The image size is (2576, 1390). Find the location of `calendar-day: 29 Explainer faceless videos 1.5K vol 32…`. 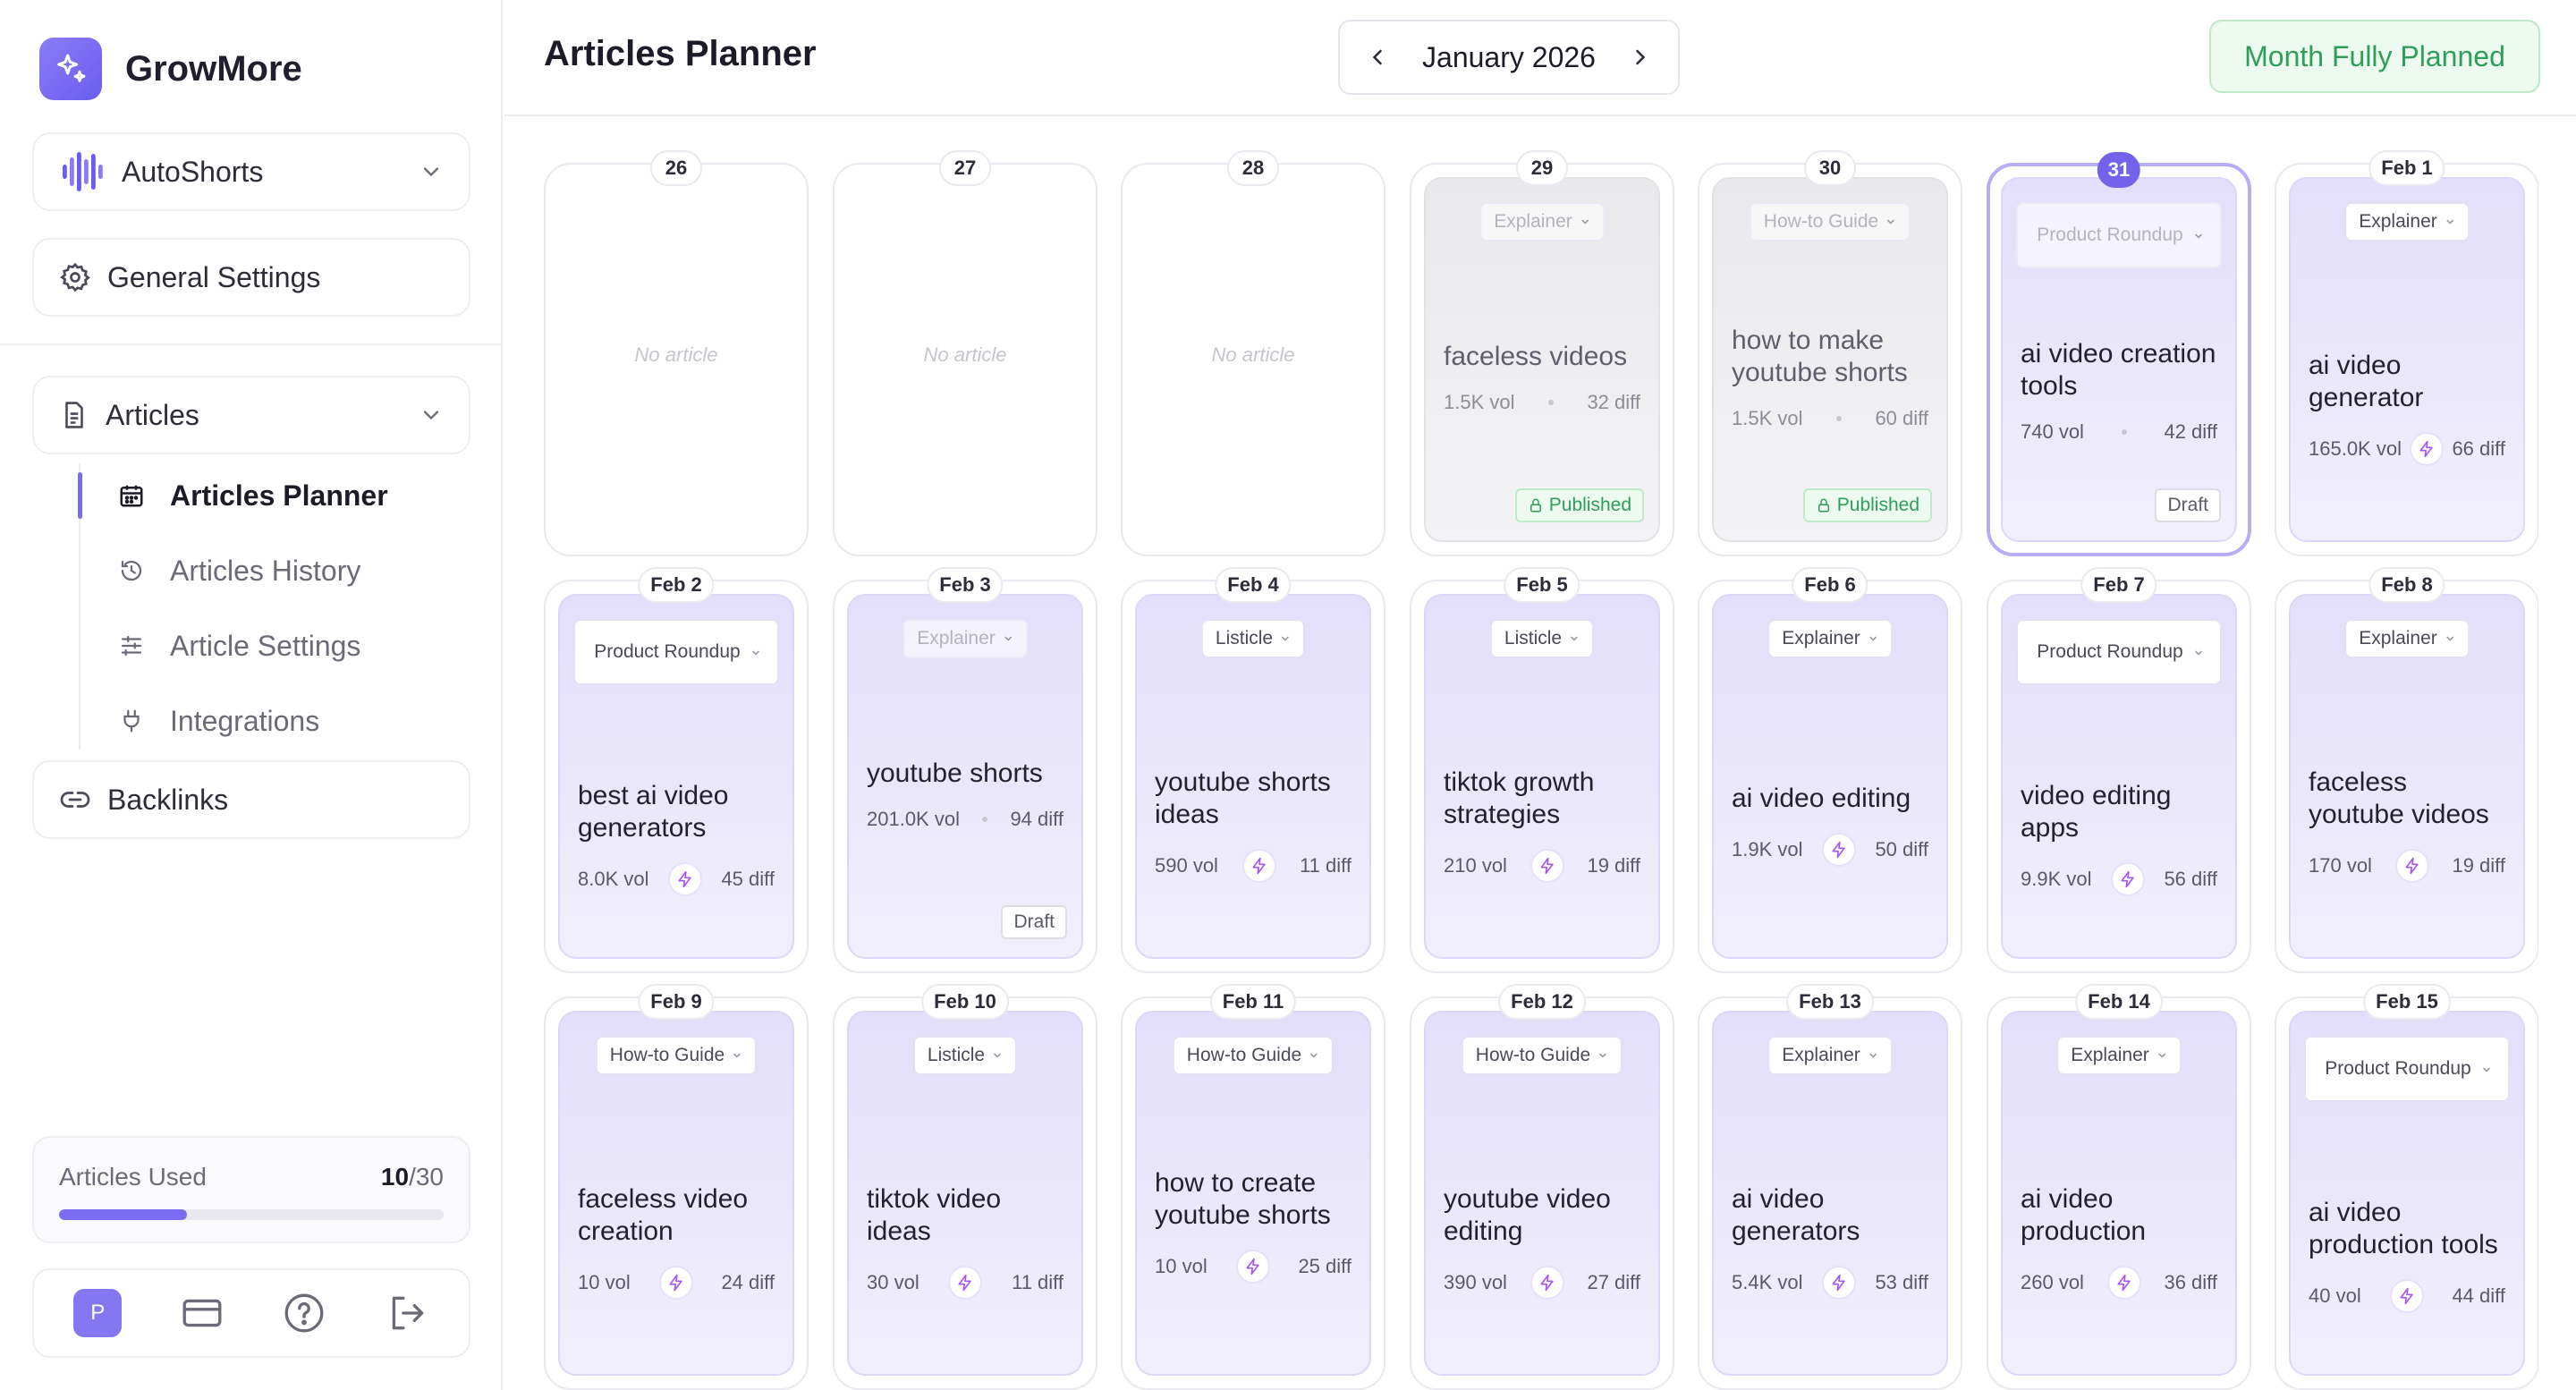

calendar-day: 29 Explainer faceless videos 1.5K vol 32… is located at coordinates (1542, 353).